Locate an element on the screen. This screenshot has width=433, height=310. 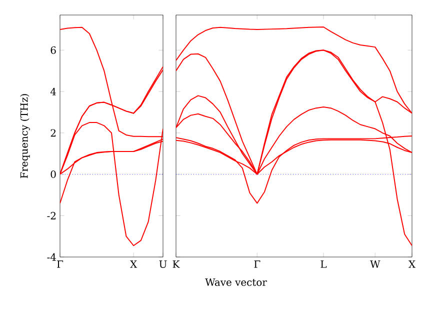
y-tick-label: -4 is located at coordinates (51, 257).